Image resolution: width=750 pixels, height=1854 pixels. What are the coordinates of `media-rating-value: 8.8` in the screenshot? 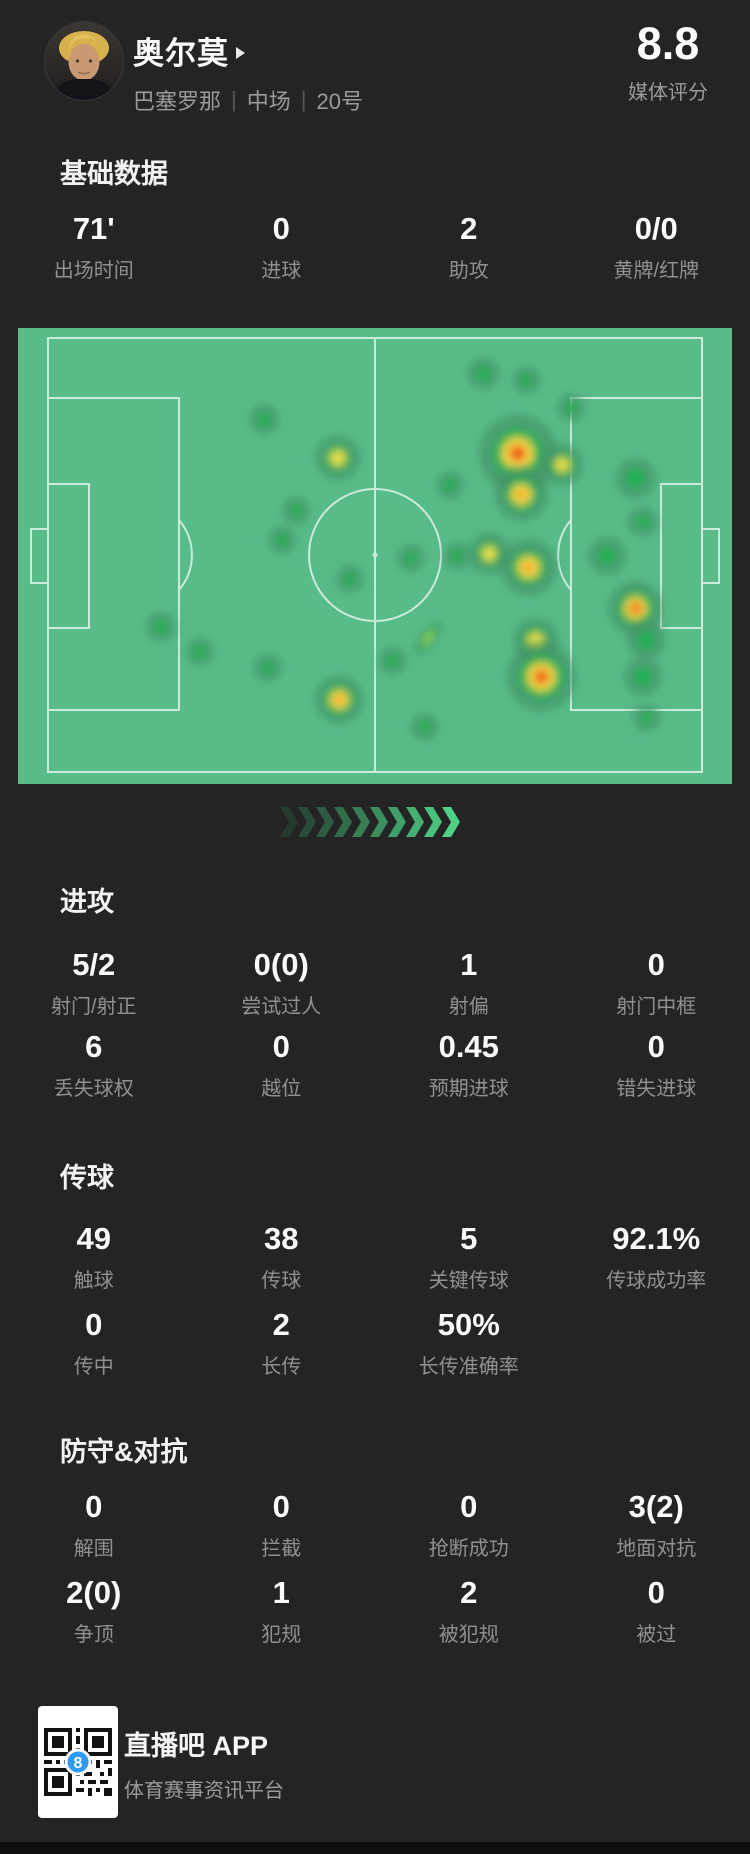 It's located at (668, 43).